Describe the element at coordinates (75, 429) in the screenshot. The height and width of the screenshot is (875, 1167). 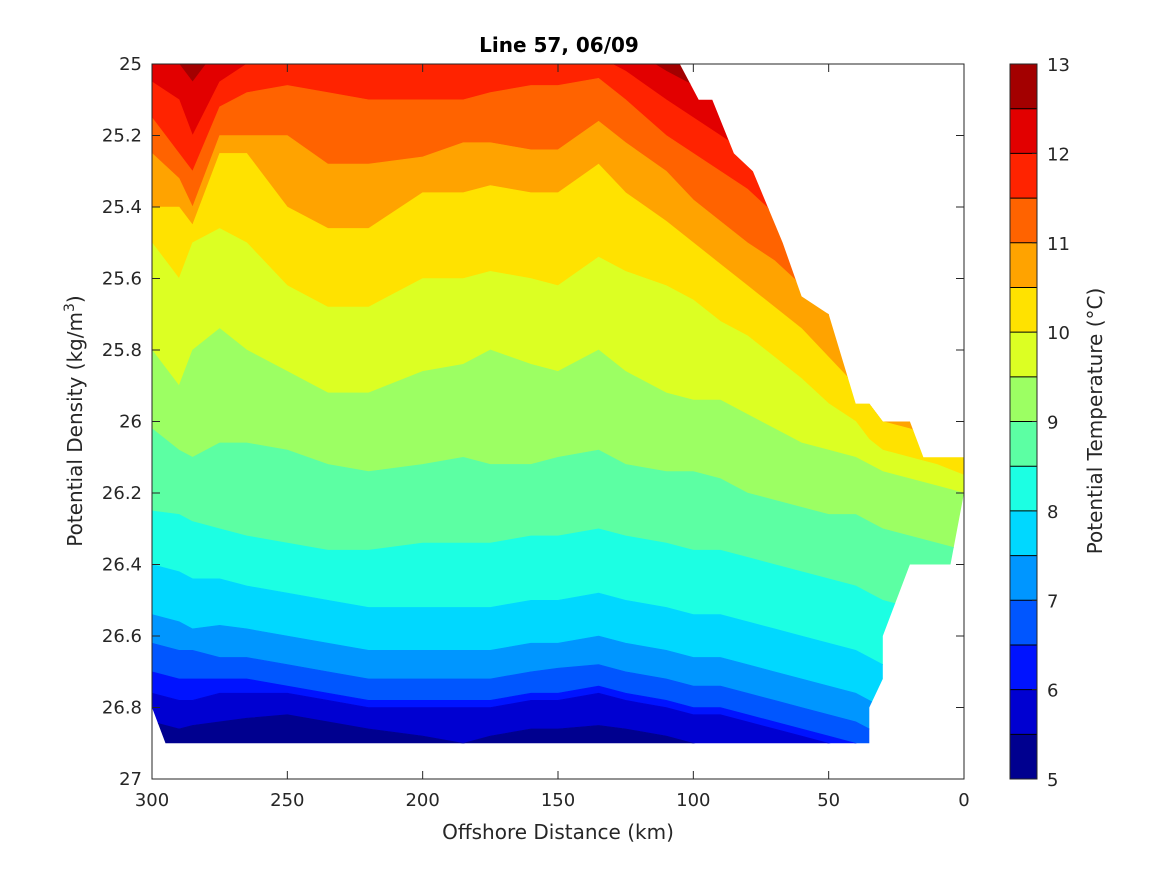
I see `y-axis-label-main: Potential Density (kg/m` at that location.